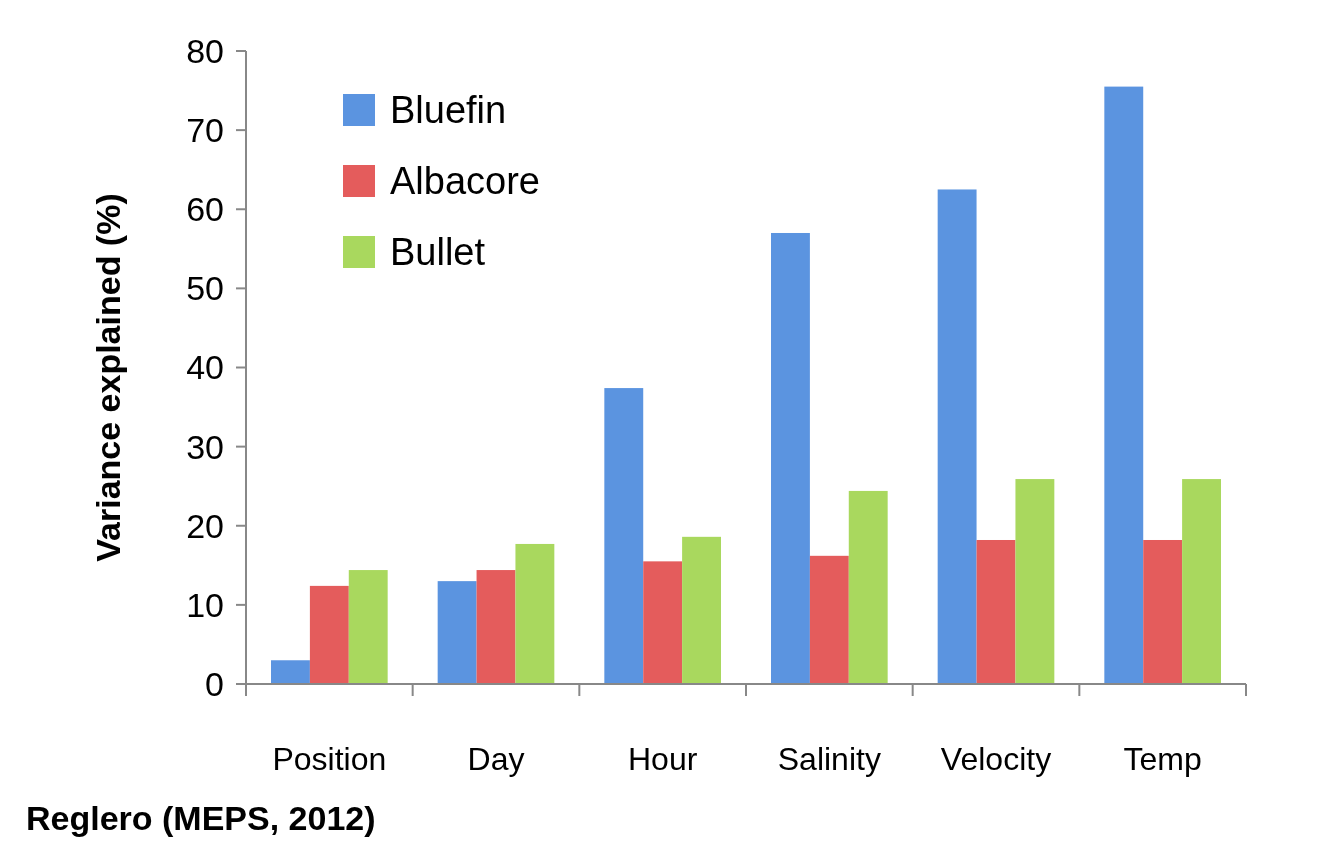  What do you see at coordinates (205, 525) in the screenshot?
I see `y-tick-label: 20` at bounding box center [205, 525].